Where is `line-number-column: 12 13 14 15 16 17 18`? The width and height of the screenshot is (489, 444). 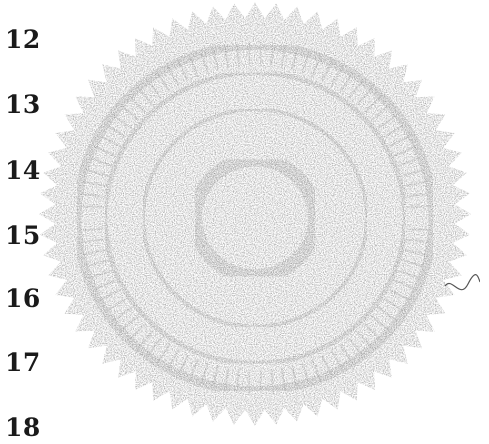
line-number-column: 12 13 14 15 16 17 18 is located at coordinates (30, 222).